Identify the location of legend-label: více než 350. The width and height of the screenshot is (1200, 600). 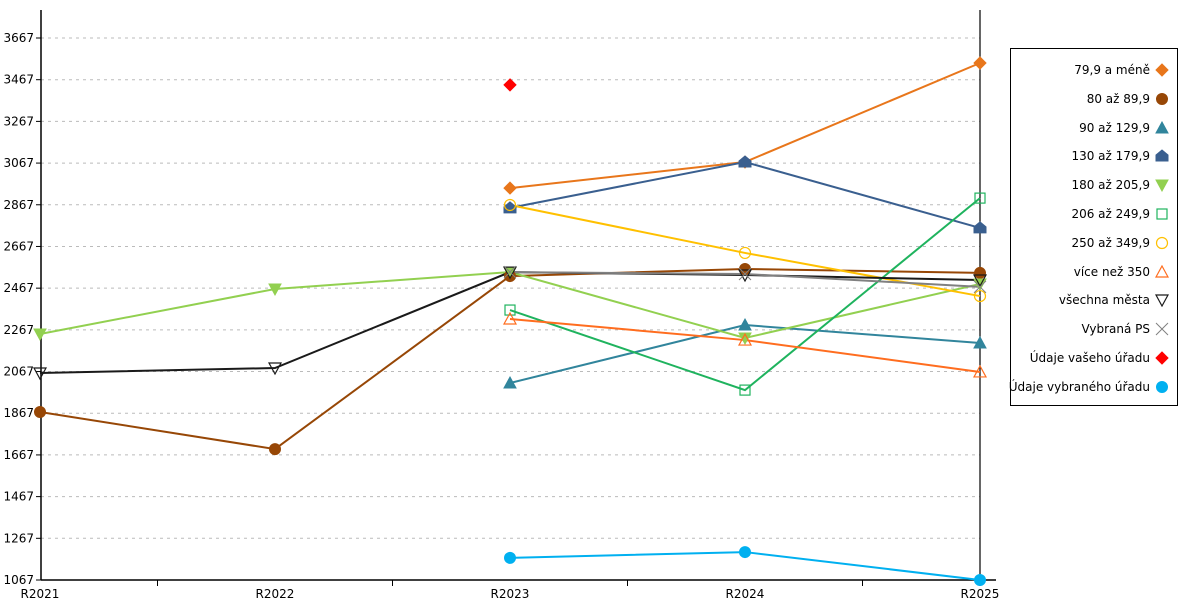
(1111, 271).